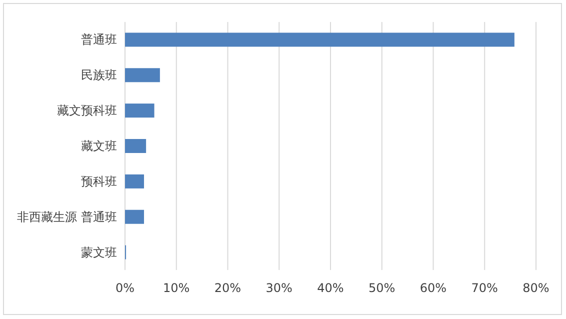  I want to click on y-tick-label: 藏文预科班, so click(87, 111).